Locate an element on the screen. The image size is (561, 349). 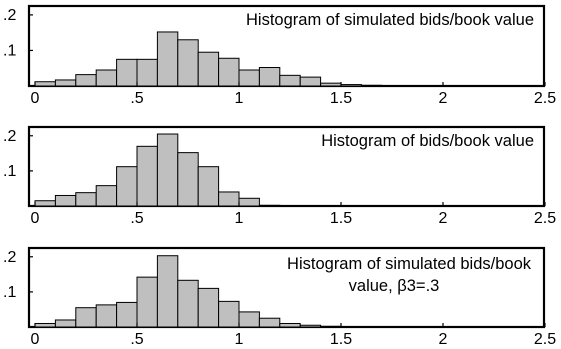
chart-title-line-1: Histogram of simulated bids/book is located at coordinates (409, 264).